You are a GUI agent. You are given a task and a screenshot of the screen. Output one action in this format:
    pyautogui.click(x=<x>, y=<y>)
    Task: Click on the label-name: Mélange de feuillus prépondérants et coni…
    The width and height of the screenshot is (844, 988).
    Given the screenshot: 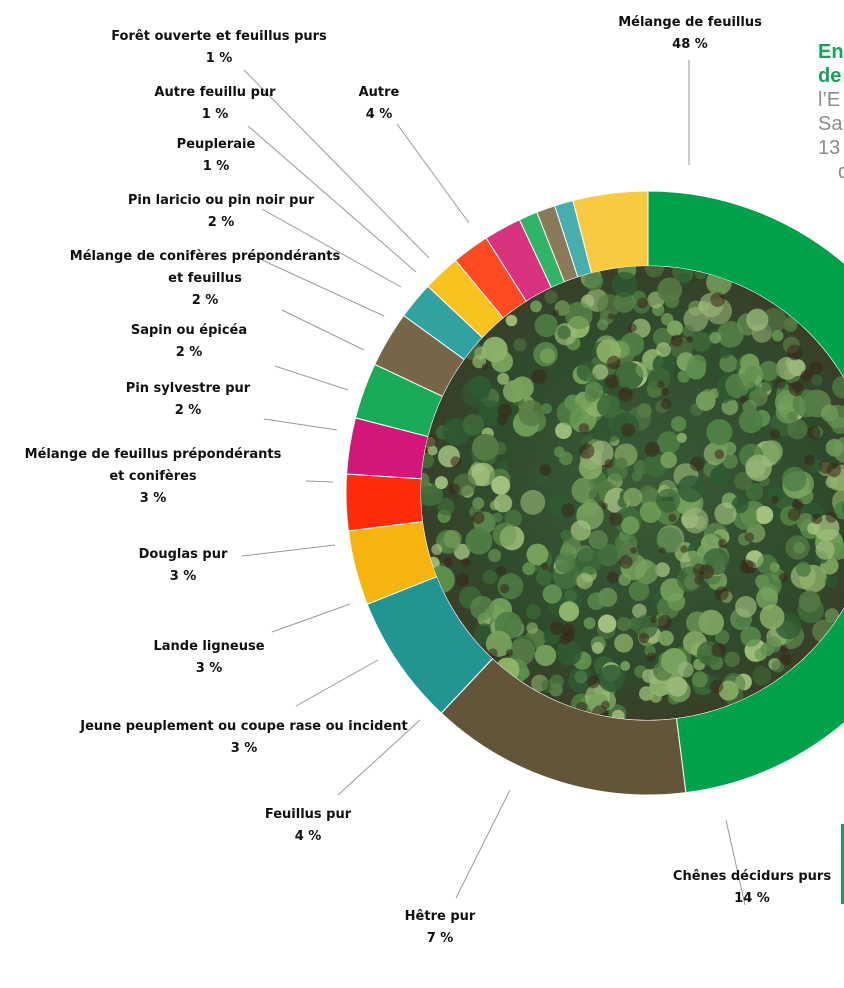 What is the action you would take?
    pyautogui.click(x=153, y=465)
    